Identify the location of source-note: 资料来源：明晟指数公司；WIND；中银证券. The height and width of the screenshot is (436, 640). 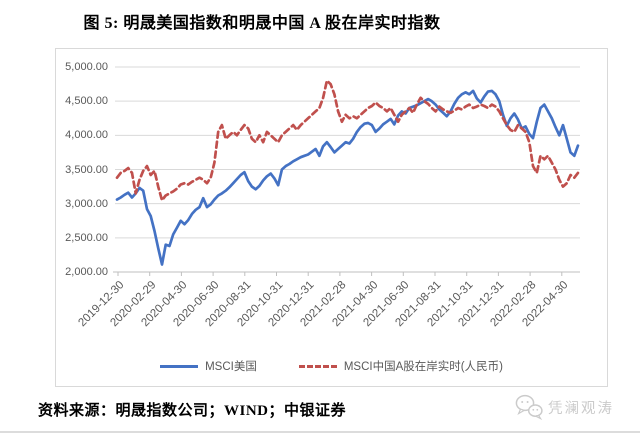
(192, 411).